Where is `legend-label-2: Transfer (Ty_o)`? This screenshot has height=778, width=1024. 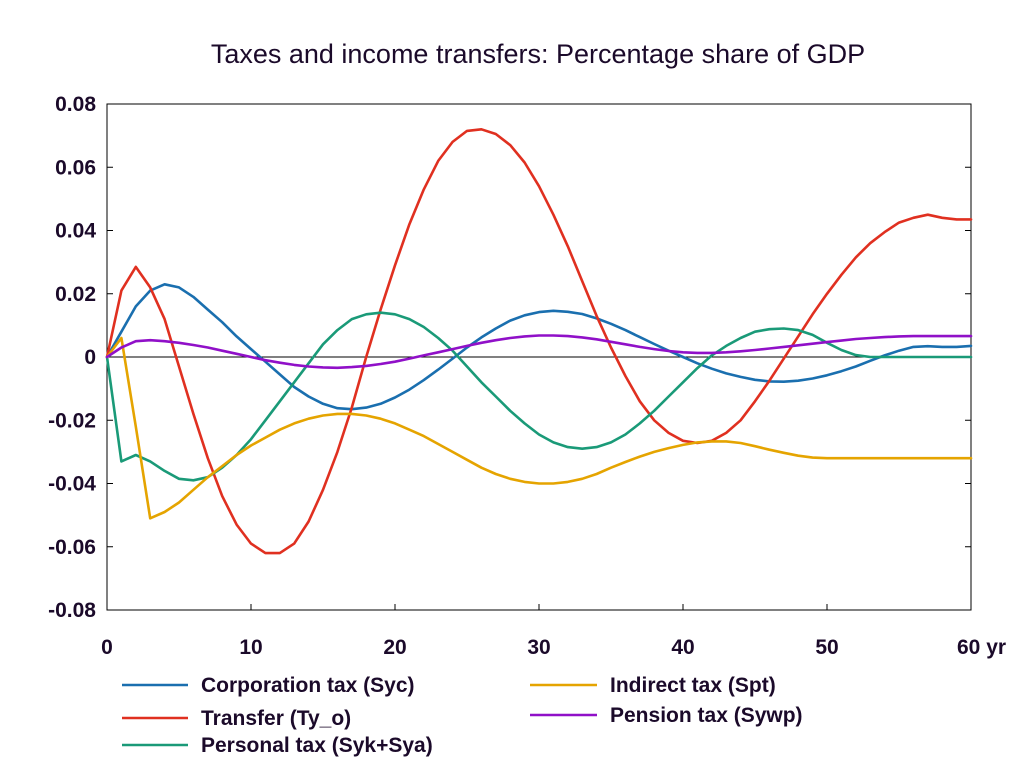
legend-label-2: Transfer (Ty_o) is located at coordinates (276, 718).